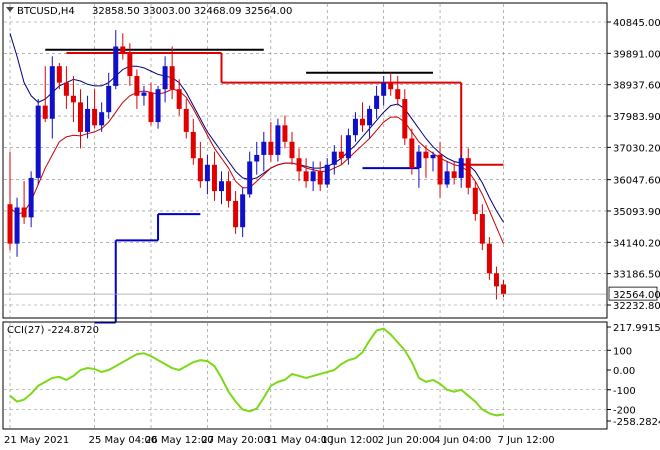 Image resolution: width=660 pixels, height=450 pixels. Describe the element at coordinates (624, 410) in the screenshot. I see `cci-tick-label: -200` at that location.